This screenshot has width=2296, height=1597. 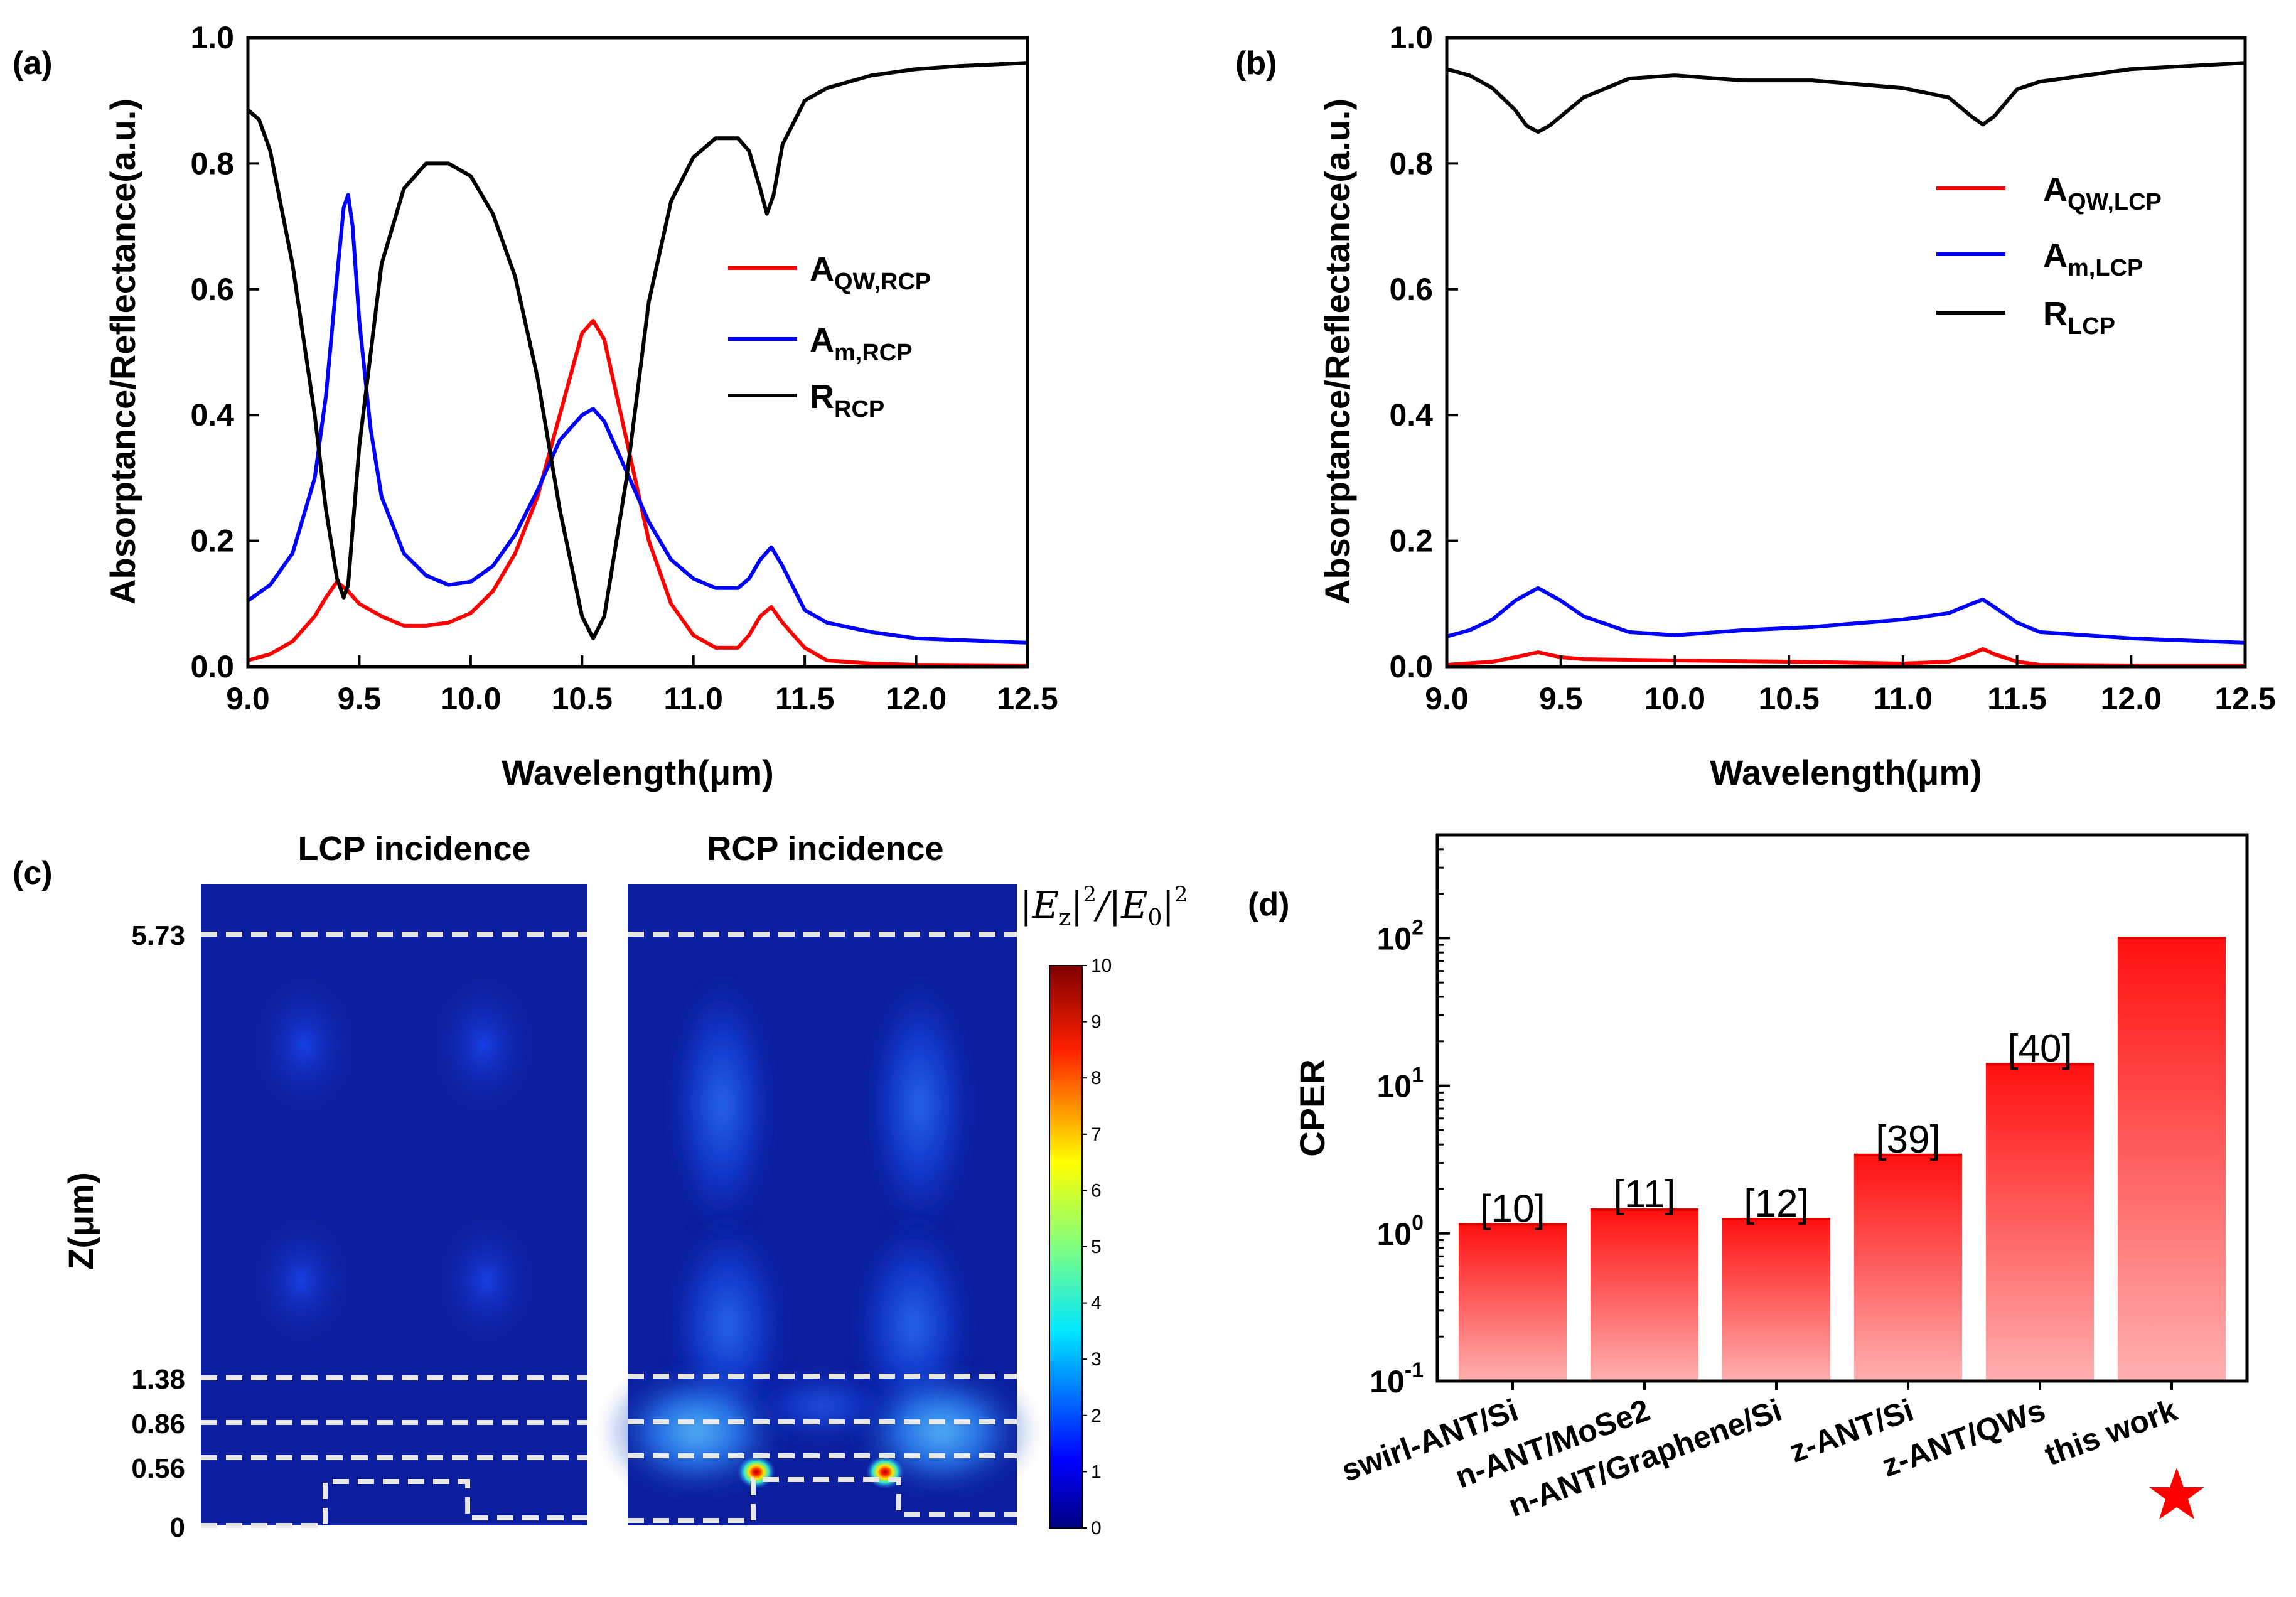 I want to click on panel-b-legend: AQW,LCP Am,LCP RLCP, so click(x=2049, y=256).